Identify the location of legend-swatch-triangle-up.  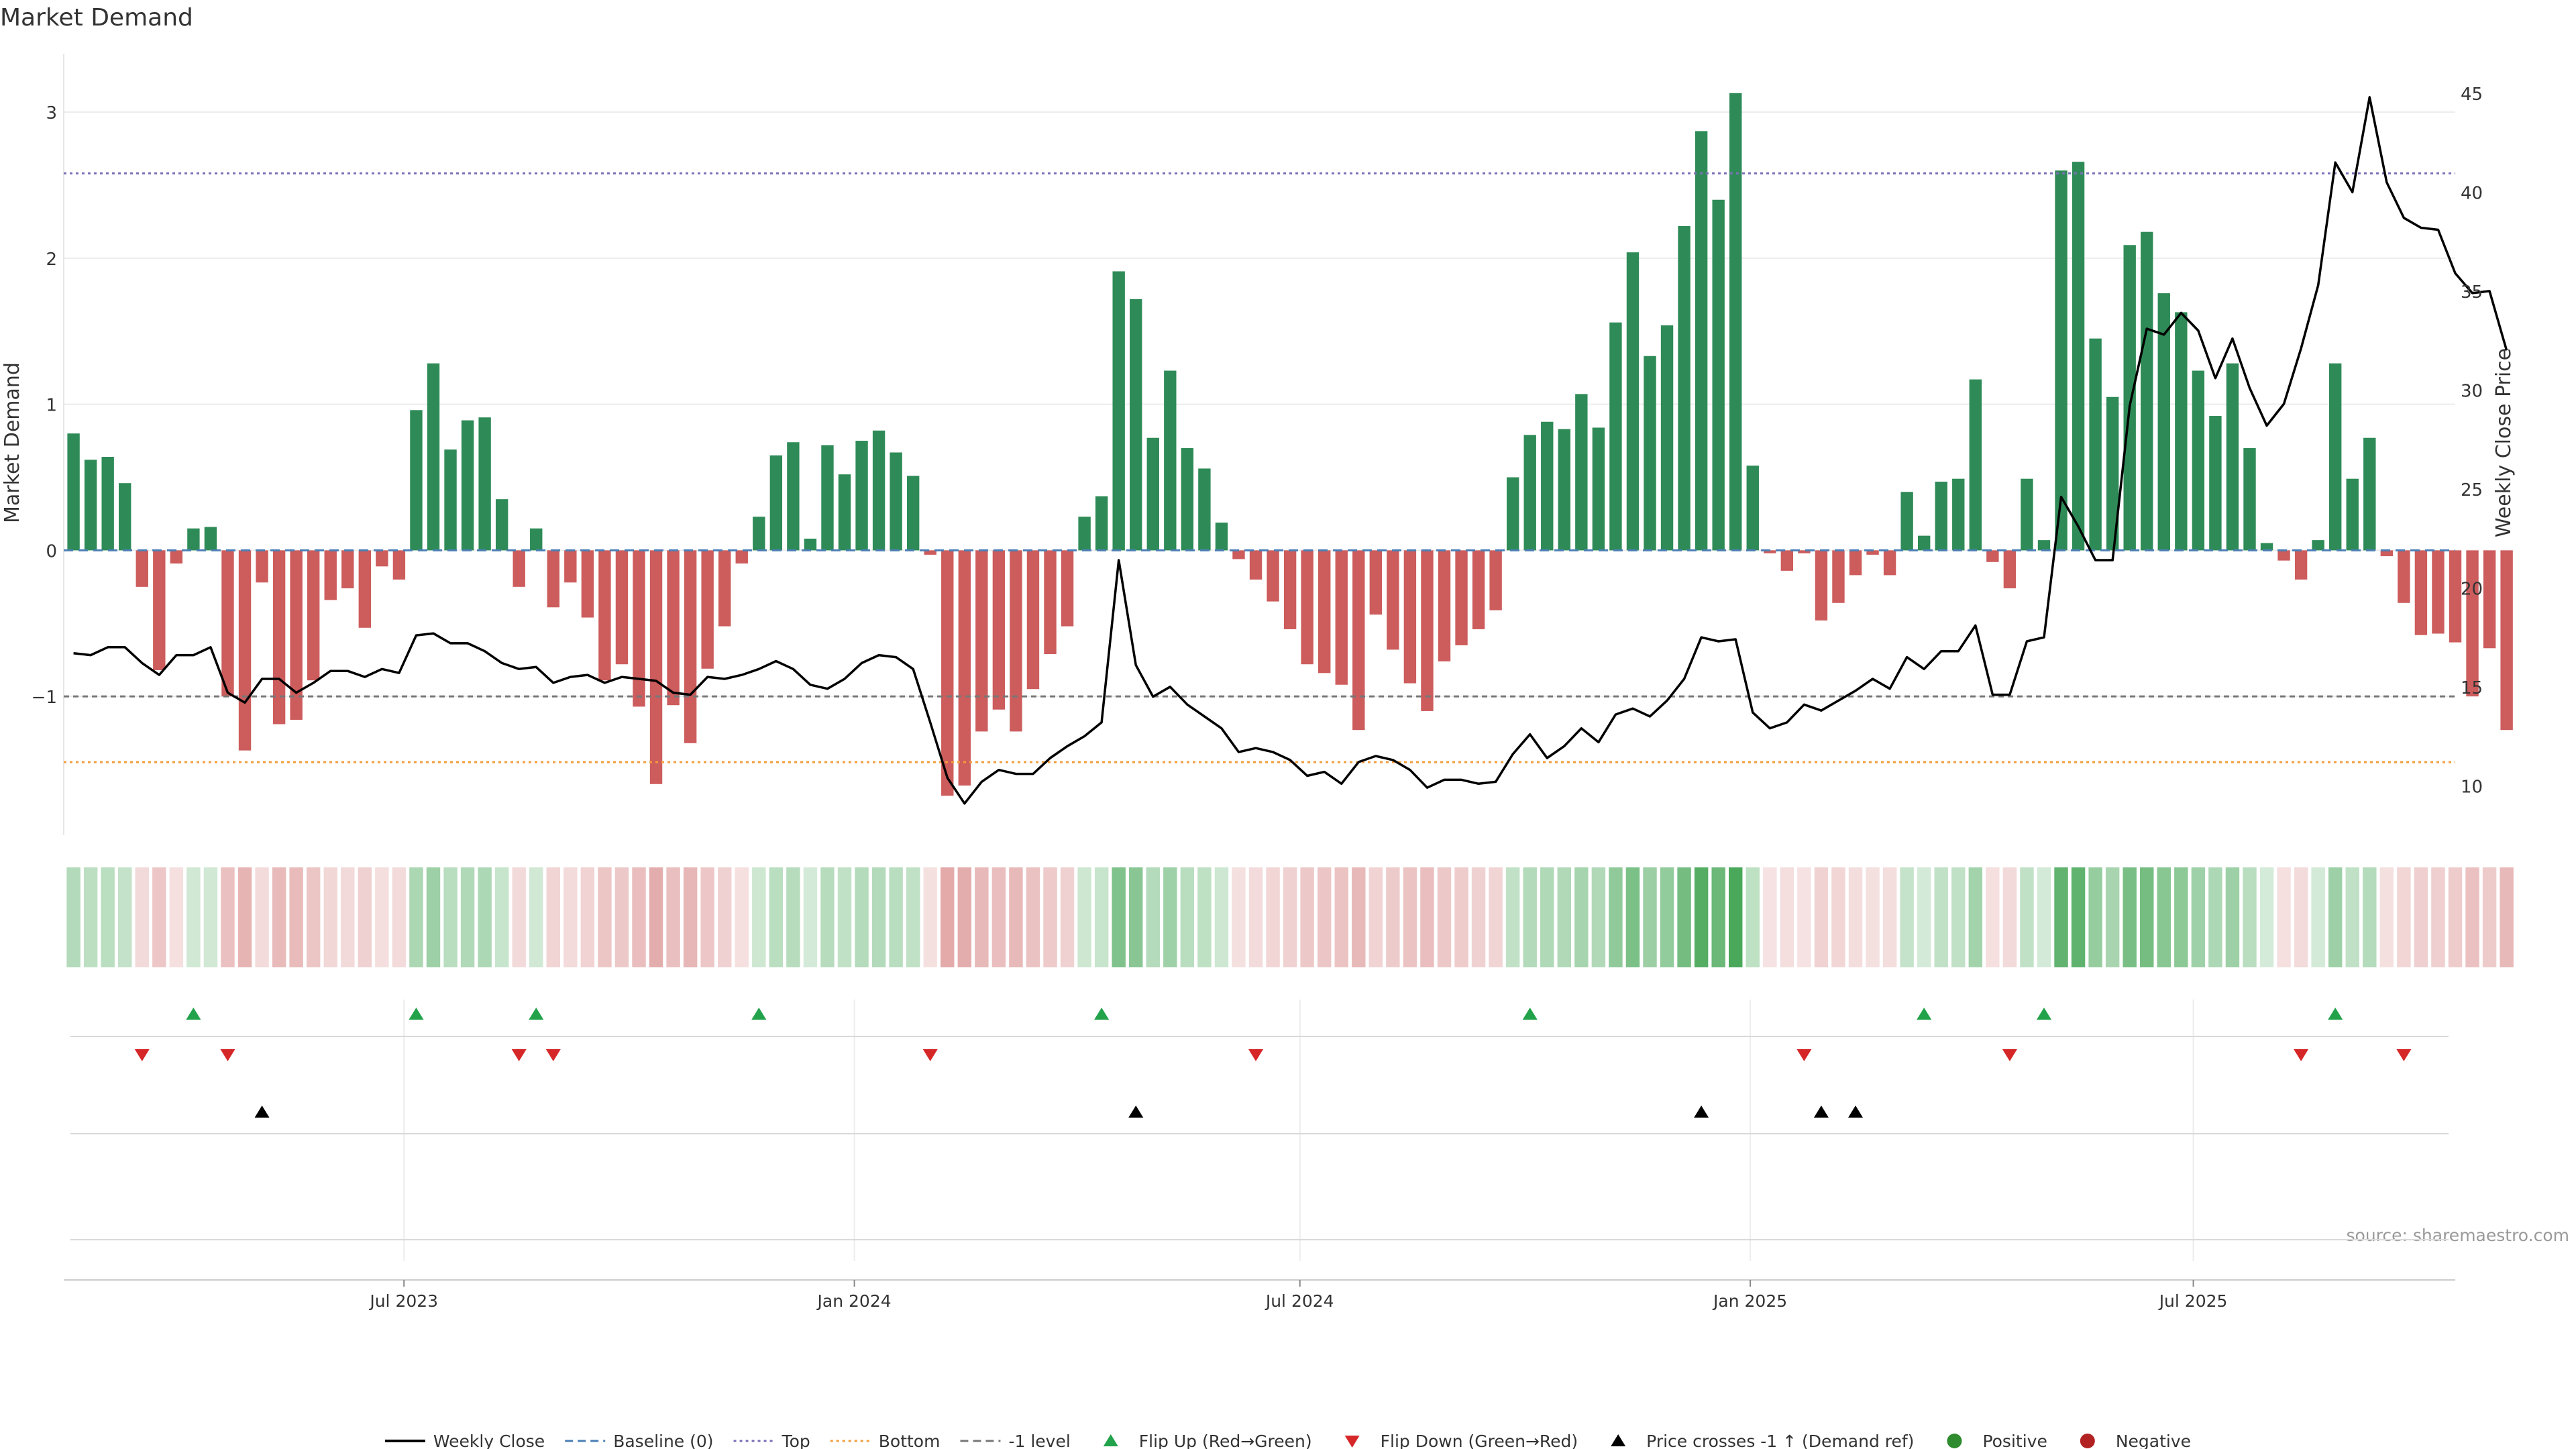
(1618, 1440).